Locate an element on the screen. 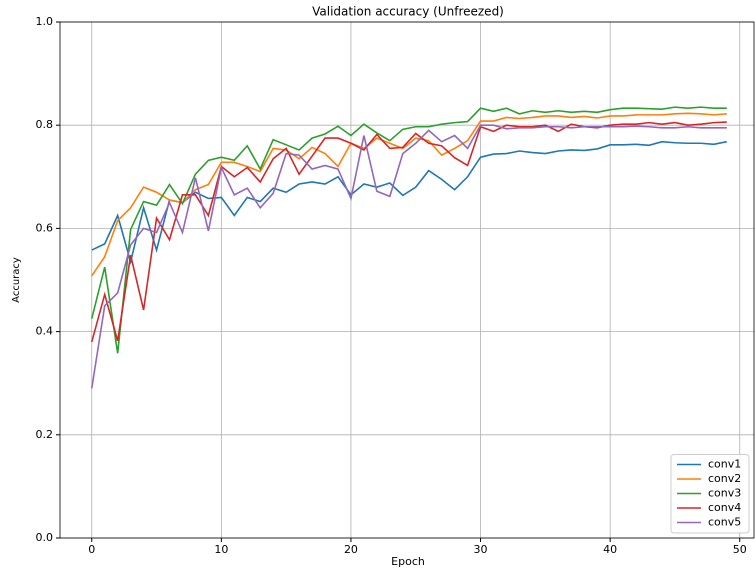 This screenshot has width=755, height=574. y-tick-label: 0.8 is located at coordinates (45, 124).